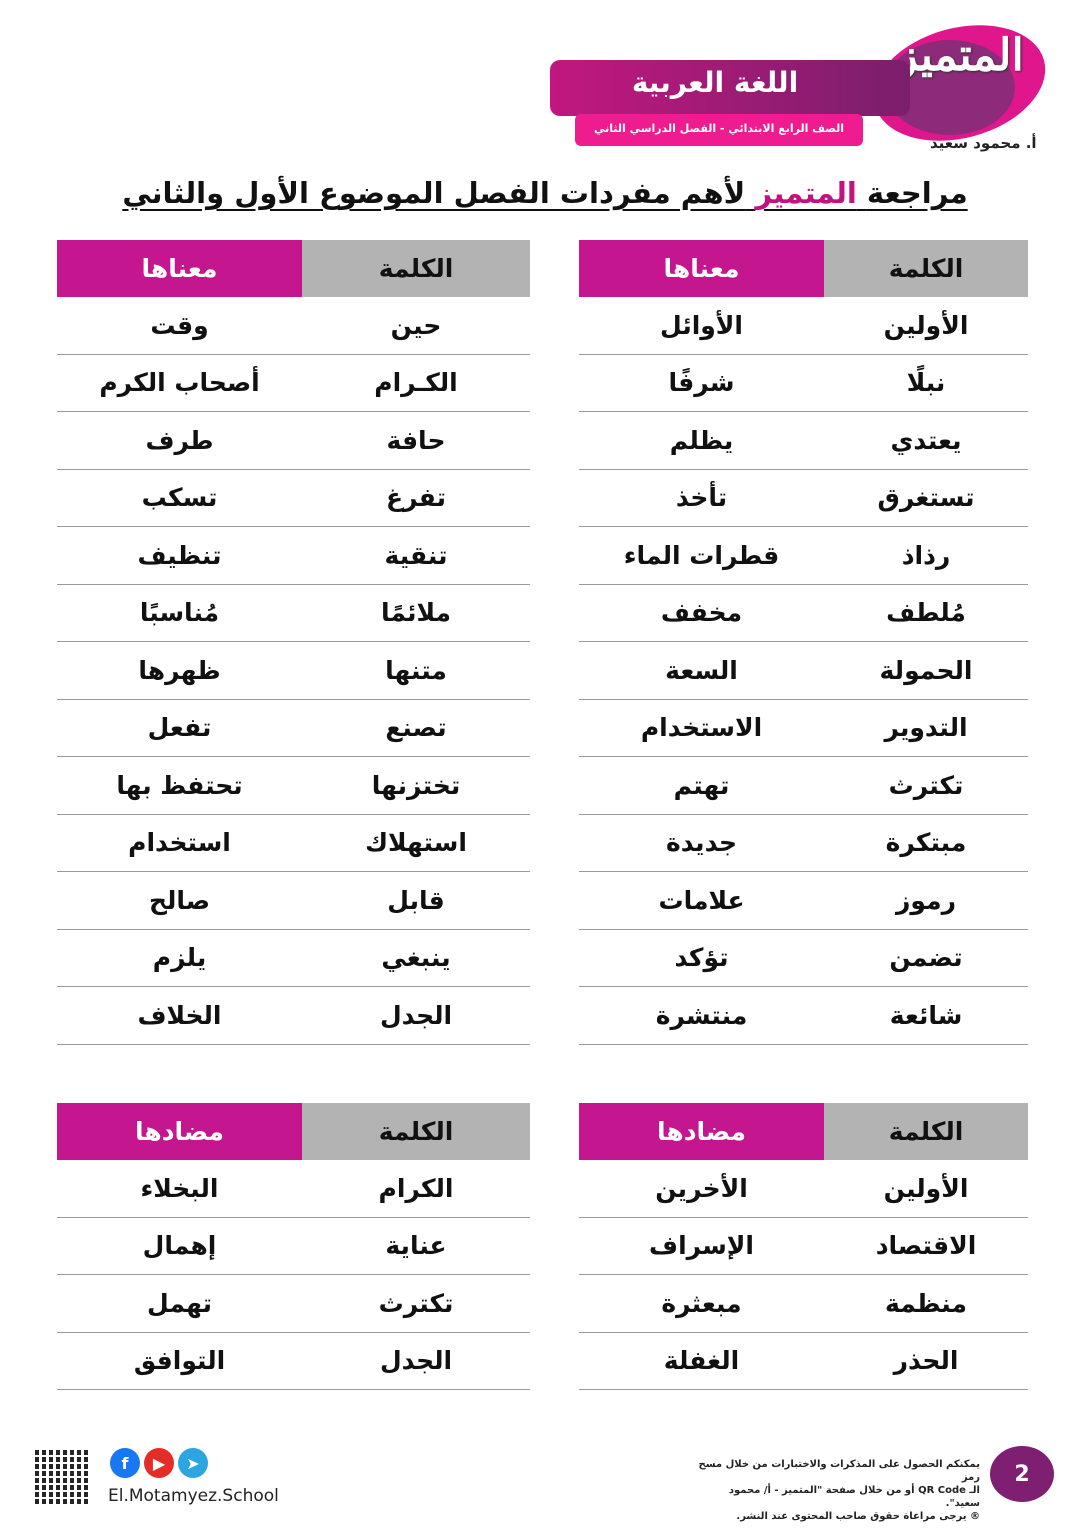 Image resolution: width=1080 pixels, height=1528 pixels. Describe the element at coordinates (62, 1477) in the screenshot. I see `qr-code` at that location.